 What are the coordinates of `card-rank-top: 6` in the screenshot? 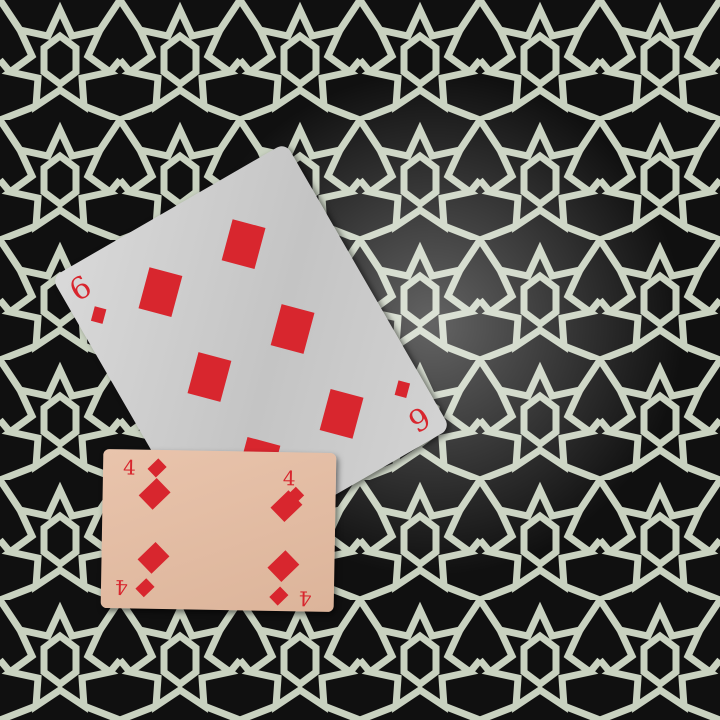 It's located at (80, 289).